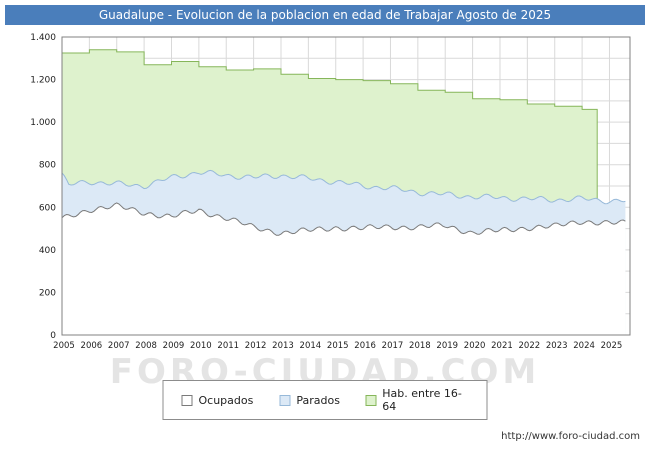 This screenshot has width=650, height=450. I want to click on svg-text: 2007, so click(119, 346).